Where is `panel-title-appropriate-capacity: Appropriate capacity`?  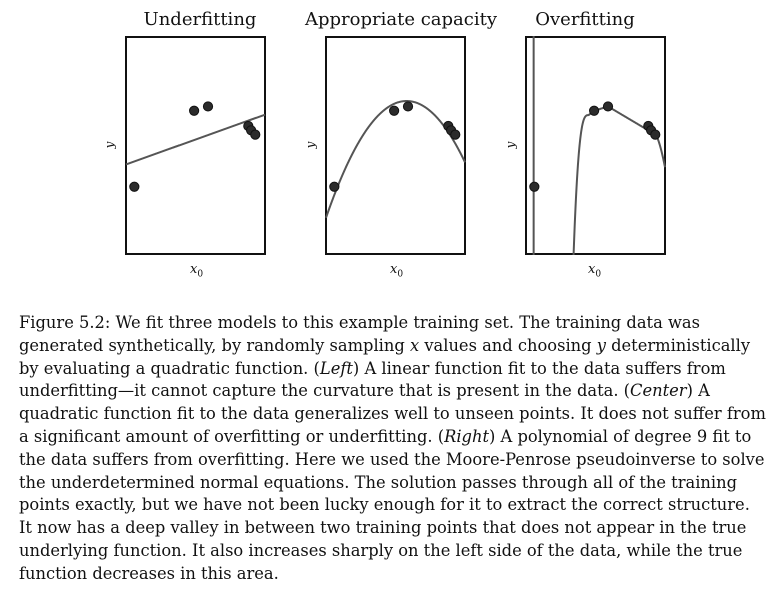
panel-title-appropriate-capacity: Appropriate capacity is located at coordinates (401, 19).